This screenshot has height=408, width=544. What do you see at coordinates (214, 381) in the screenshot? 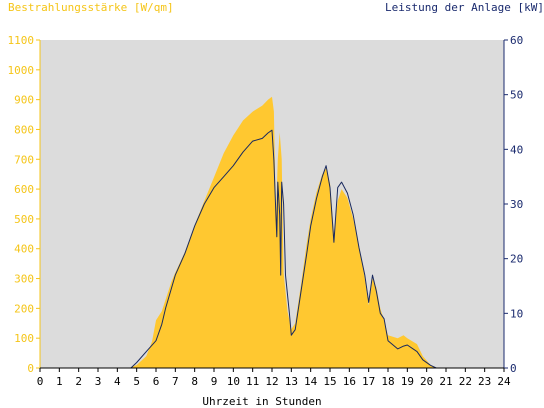
I see `x-tick-label: 9` at bounding box center [214, 381].